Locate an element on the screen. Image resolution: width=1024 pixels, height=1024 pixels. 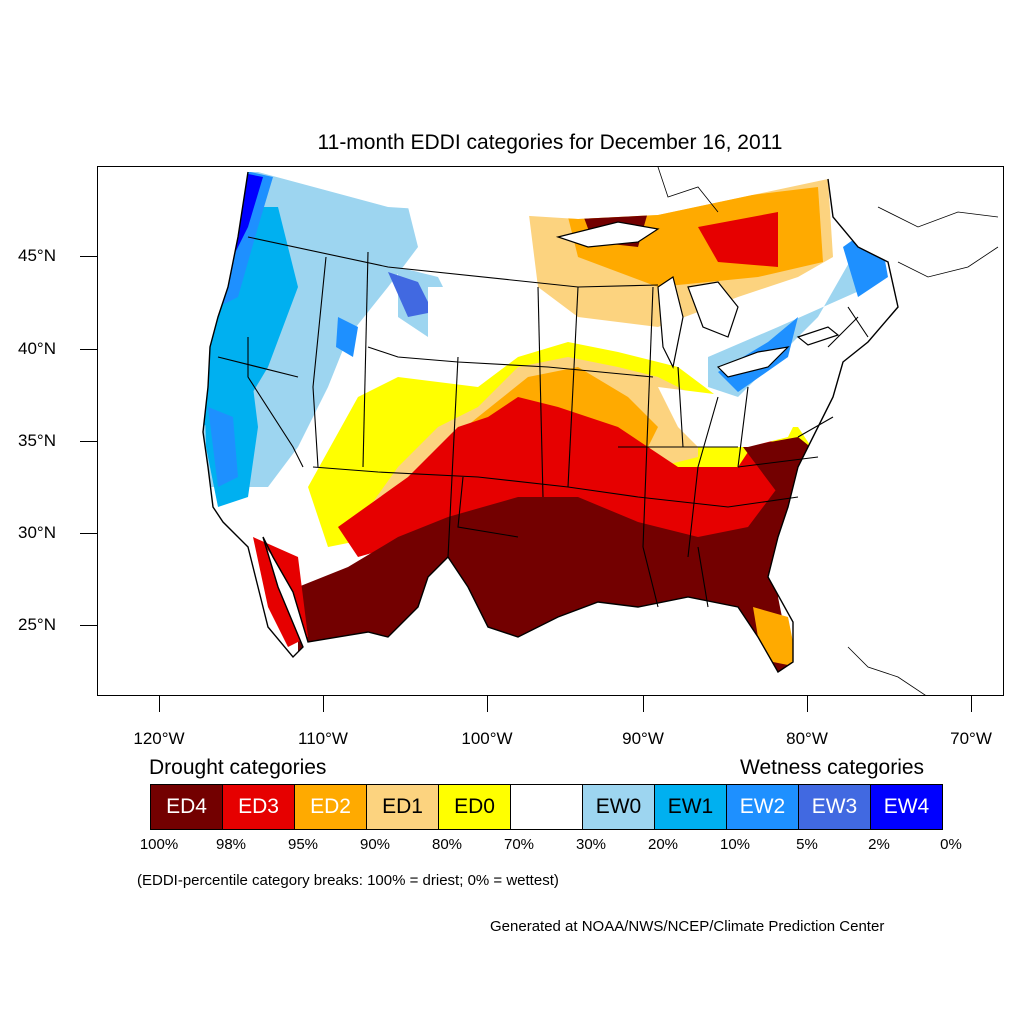
legend-ed1: ED1 is located at coordinates (402, 807).